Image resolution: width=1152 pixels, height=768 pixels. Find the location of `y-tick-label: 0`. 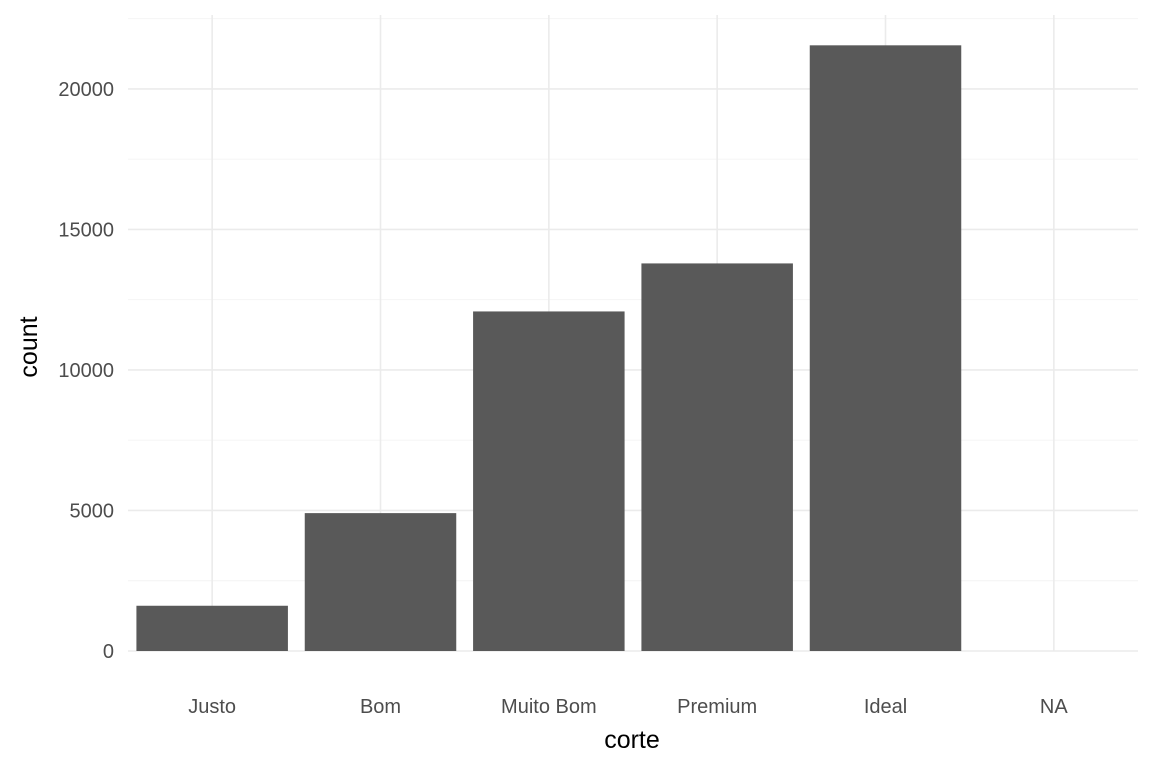

y-tick-label: 0 is located at coordinates (108, 652).